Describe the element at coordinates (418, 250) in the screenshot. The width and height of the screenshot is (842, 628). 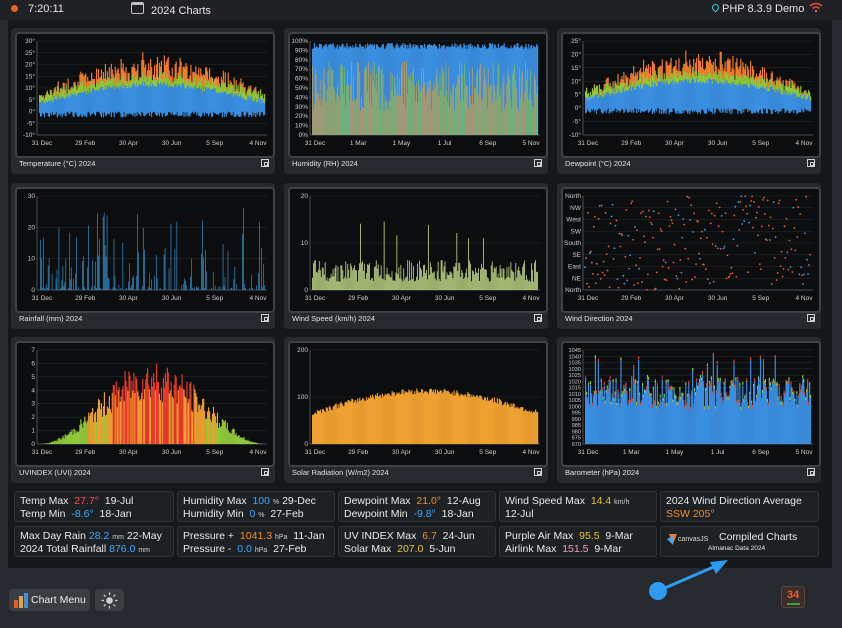
I see `wind-speed-chart: 20 10 0 31 Dec 29 Feb 30 Apr 30 Jun 5 Sep 4 Nov` at that location.